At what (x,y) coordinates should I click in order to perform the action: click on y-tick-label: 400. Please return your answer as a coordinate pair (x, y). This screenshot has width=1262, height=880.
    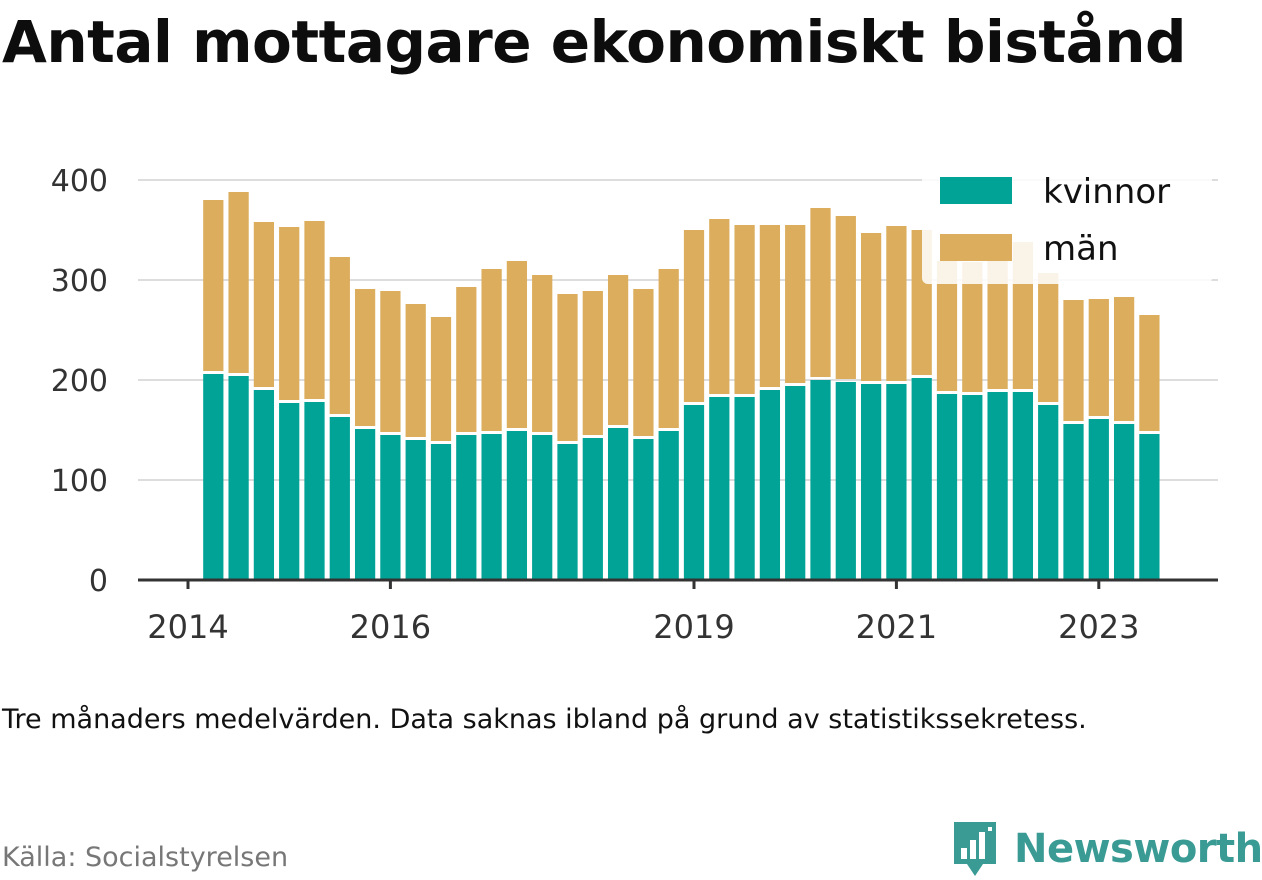
    Looking at the image, I should click on (79, 181).